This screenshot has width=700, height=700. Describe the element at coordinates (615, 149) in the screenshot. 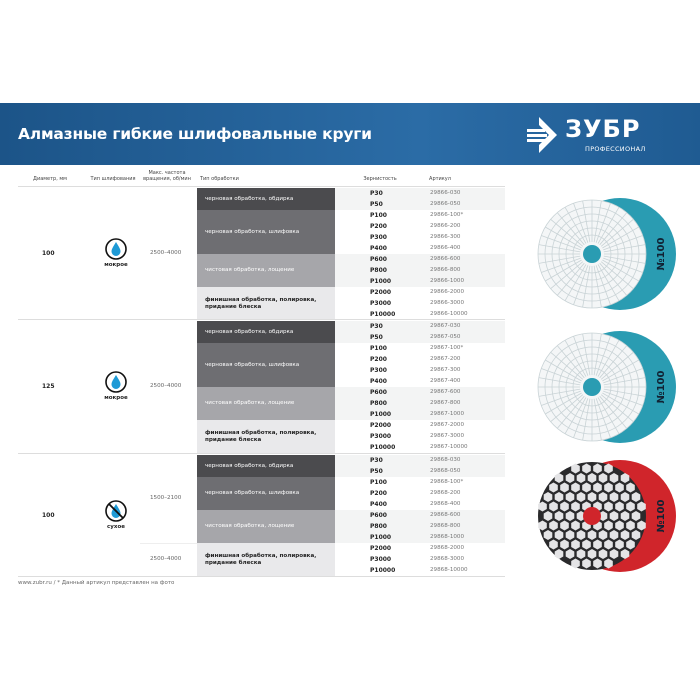

I see `brand-subtitle: ПРОФЕССИОНАЛ` at that location.